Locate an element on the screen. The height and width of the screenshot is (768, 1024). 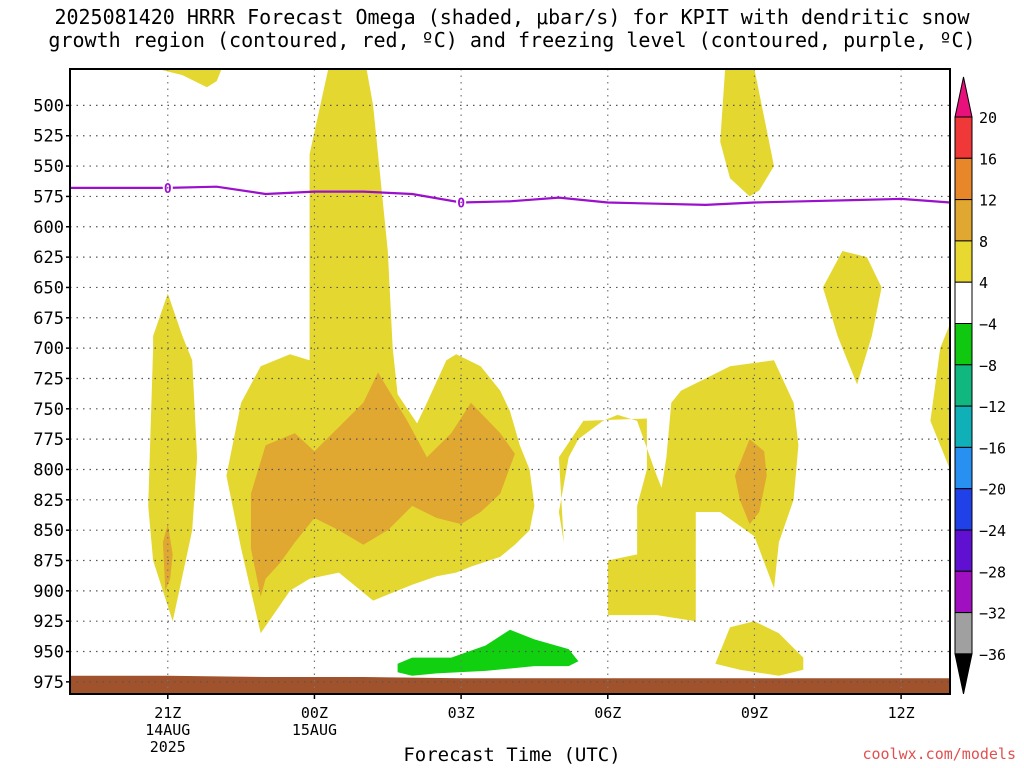
y-tick-label-700: 700 is located at coordinates (48, 349).